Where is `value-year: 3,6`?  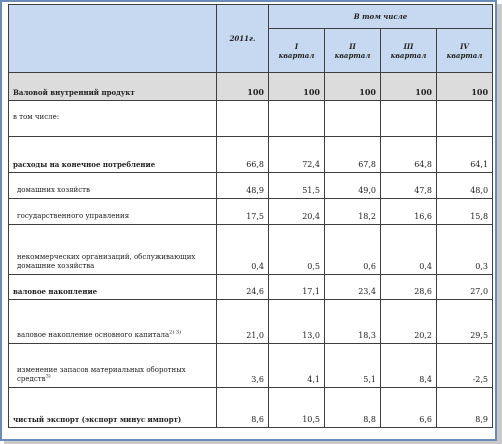 value-year: 3,6 is located at coordinates (242, 365).